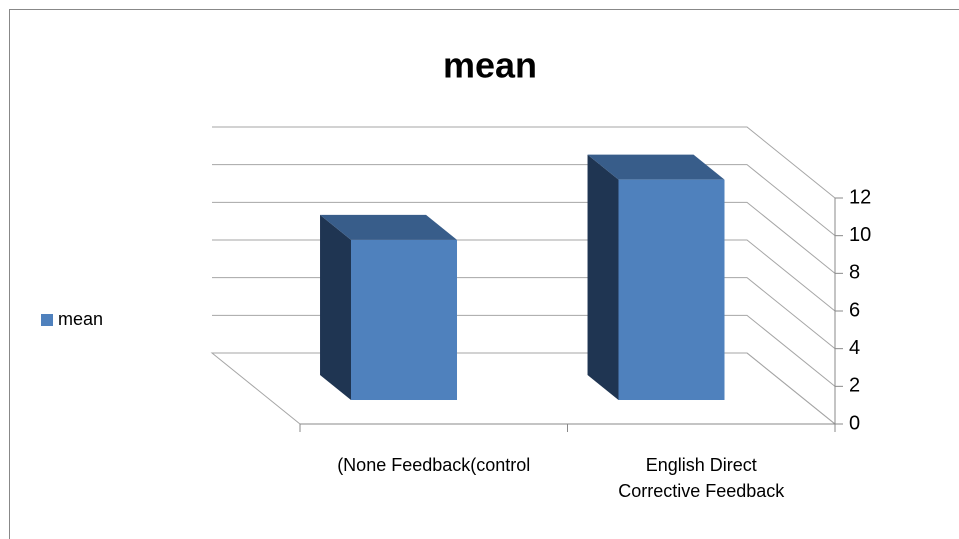 Image resolution: width=959 pixels, height=539 pixels. What do you see at coordinates (701, 478) in the screenshot?
I see `x-tick-label: English Direct Corrective Feedback` at bounding box center [701, 478].